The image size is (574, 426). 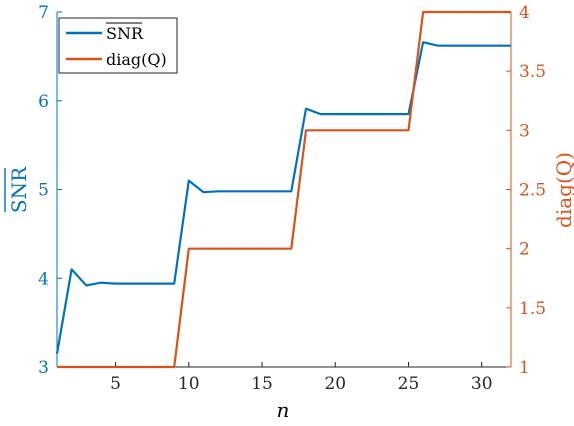 What do you see at coordinates (43, 191) in the screenshot?
I see `left-y-tick-label: 5` at bounding box center [43, 191].